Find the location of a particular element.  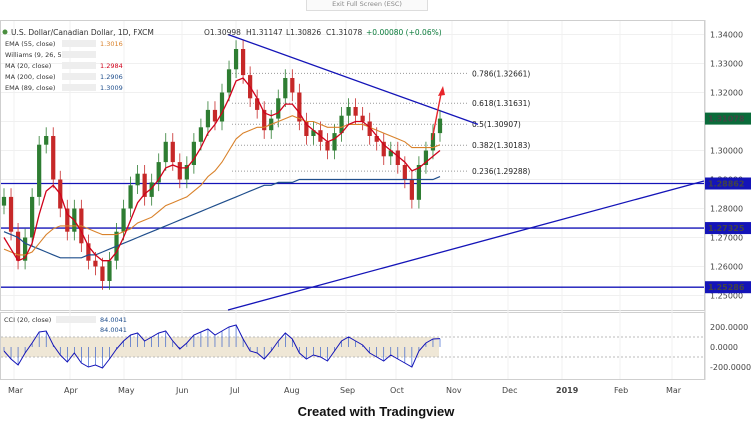

fib-label: 0.786(1.32661) is located at coordinates (501, 73).